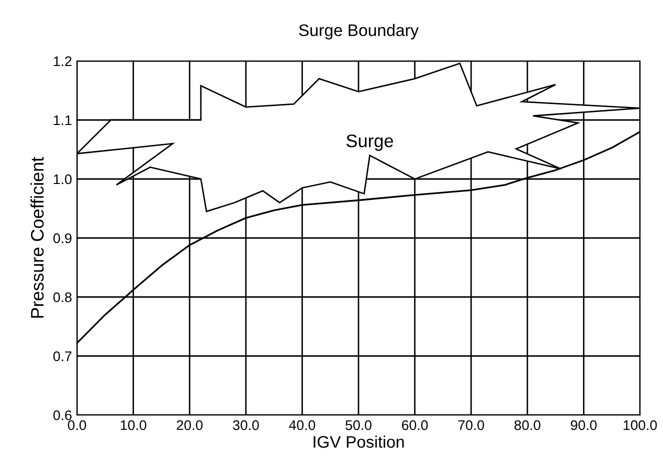 Image resolution: width=663 pixels, height=467 pixels. I want to click on annotation: Surge, so click(370, 142).